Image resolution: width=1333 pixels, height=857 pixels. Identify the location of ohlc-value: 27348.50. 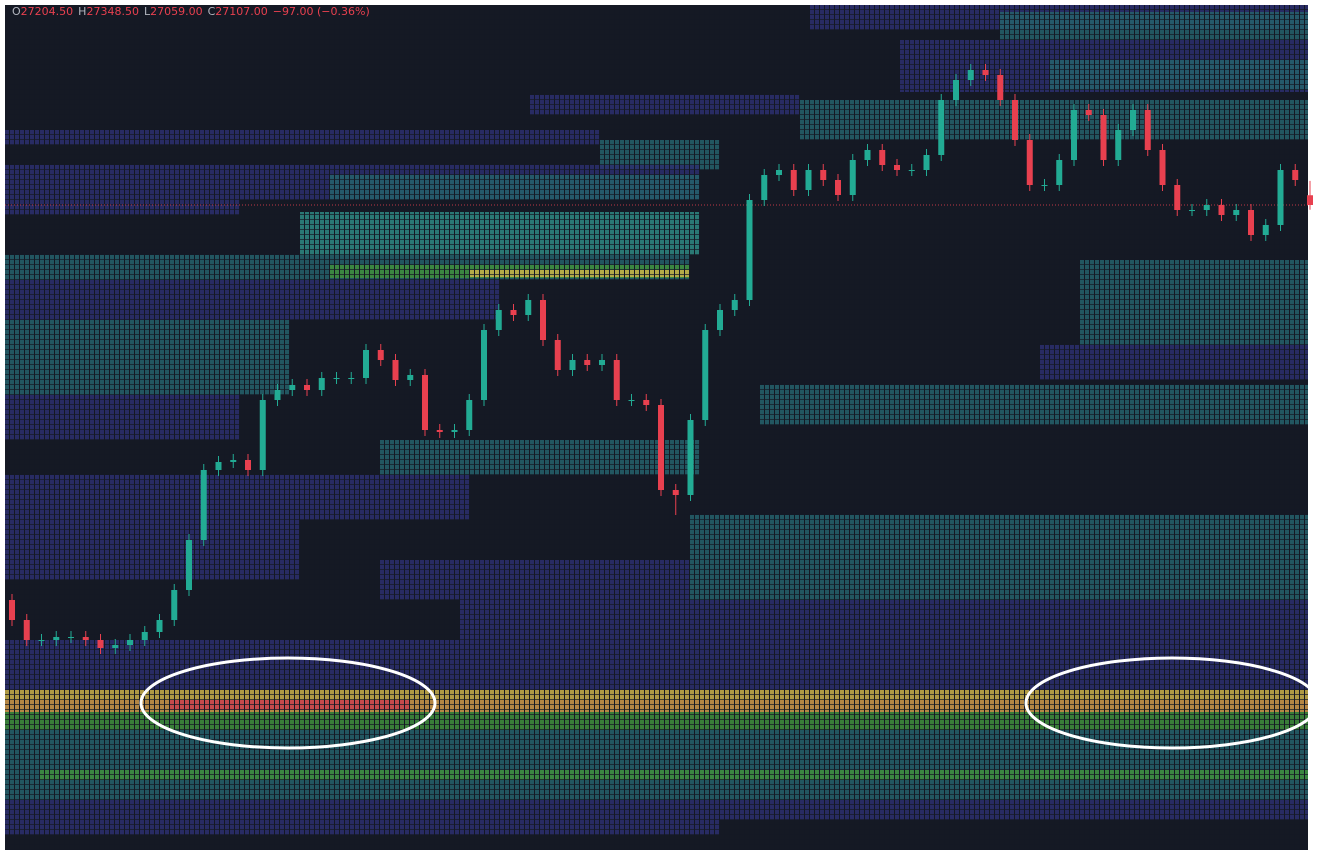
(112, 11).